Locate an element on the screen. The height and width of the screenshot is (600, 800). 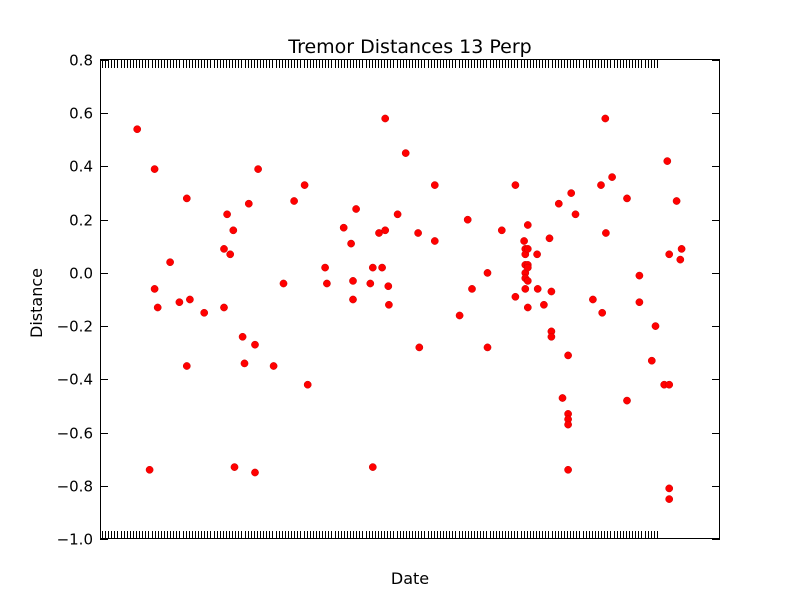
y-tick-label: −0.4 is located at coordinates (75, 380).